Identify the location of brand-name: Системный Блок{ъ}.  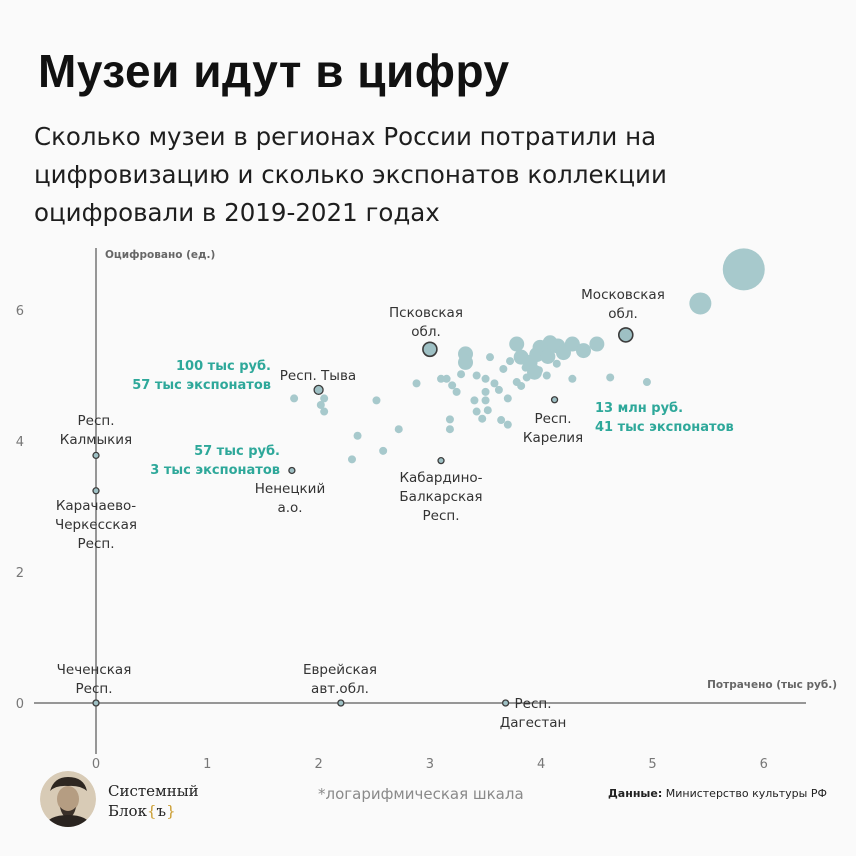
(153, 801).